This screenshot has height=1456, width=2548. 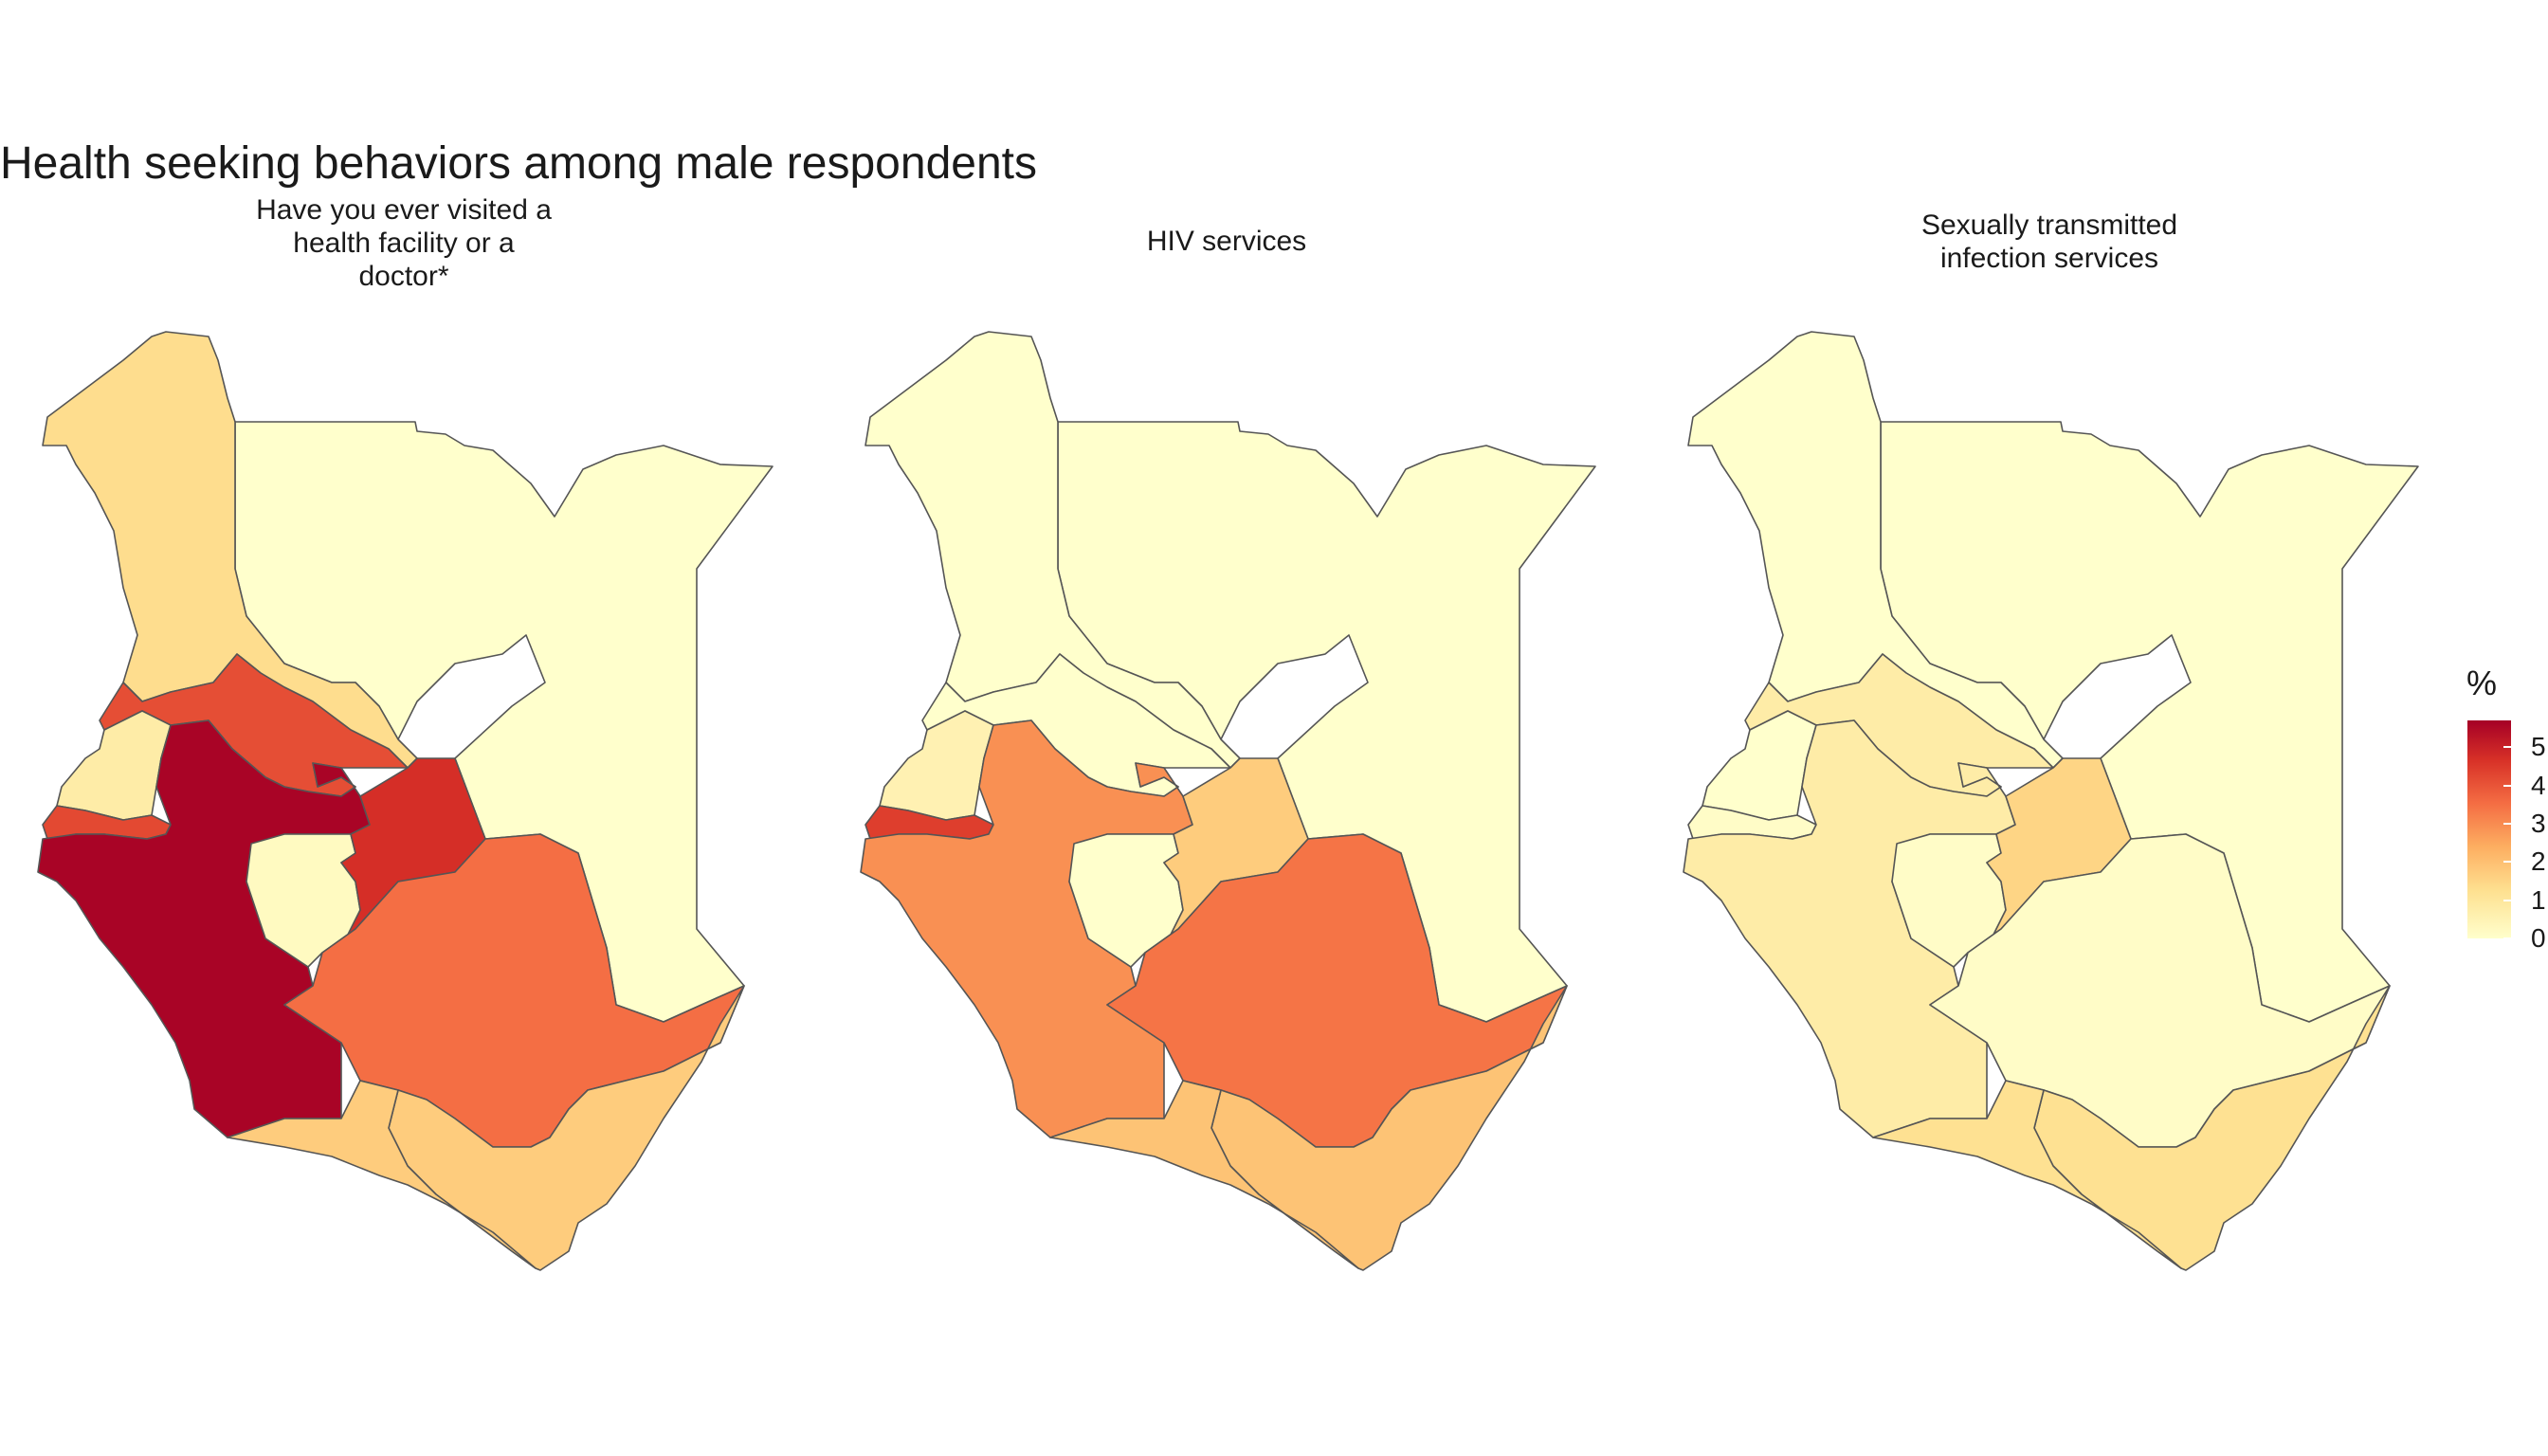 What do you see at coordinates (2538, 899) in the screenshot?
I see `legend-tick-label: 1` at bounding box center [2538, 899].